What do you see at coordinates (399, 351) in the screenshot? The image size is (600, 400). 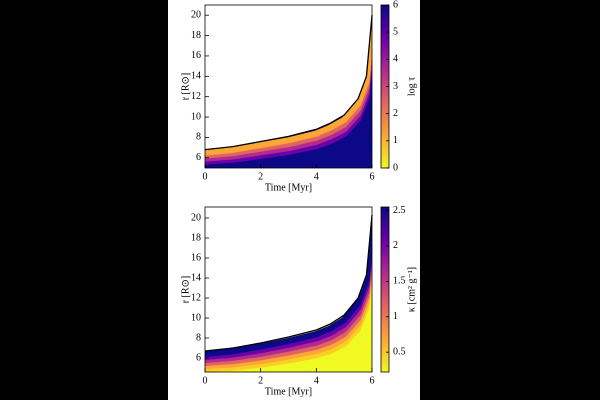 I see `colorbar-tick-label: 0.5` at bounding box center [399, 351].